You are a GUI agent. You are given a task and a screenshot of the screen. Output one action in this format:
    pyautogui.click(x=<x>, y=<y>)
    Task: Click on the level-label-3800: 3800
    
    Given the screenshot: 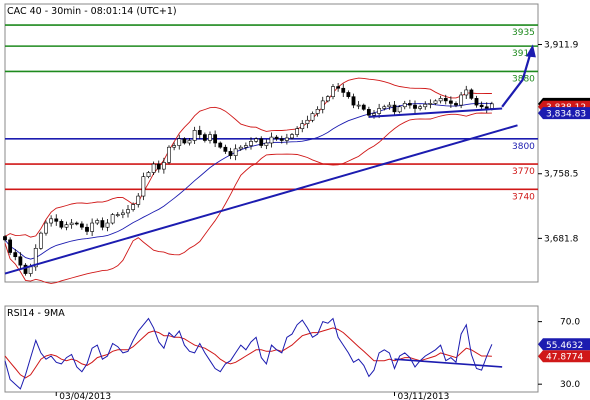 What is the action you would take?
    pyautogui.click(x=523, y=147)
    